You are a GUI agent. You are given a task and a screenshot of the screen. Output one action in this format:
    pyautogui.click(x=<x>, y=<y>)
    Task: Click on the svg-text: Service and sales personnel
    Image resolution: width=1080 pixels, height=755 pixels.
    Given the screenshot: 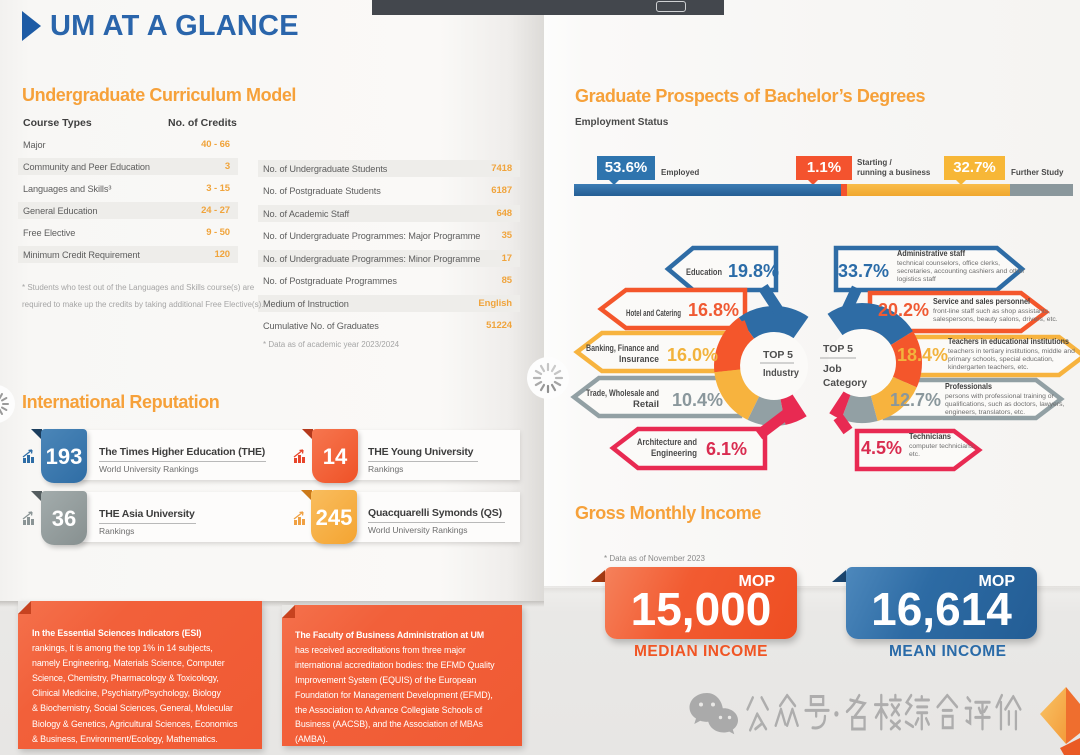 What is the action you would take?
    pyautogui.click(x=981, y=301)
    